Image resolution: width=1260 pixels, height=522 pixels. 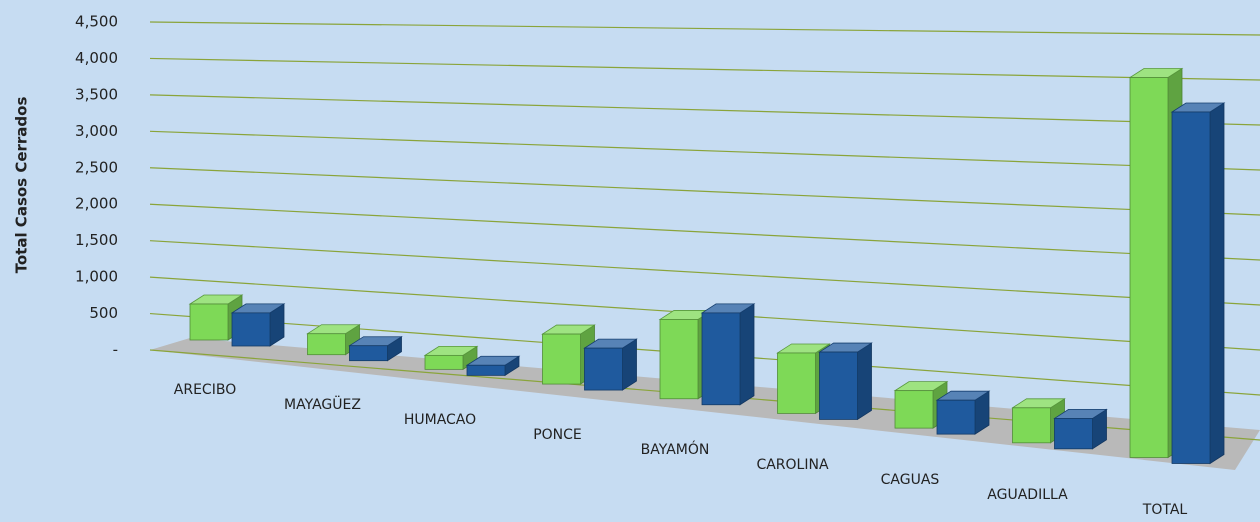 What do you see at coordinates (96, 58) in the screenshot?
I see `y-tick-label: 4,000` at bounding box center [96, 58].